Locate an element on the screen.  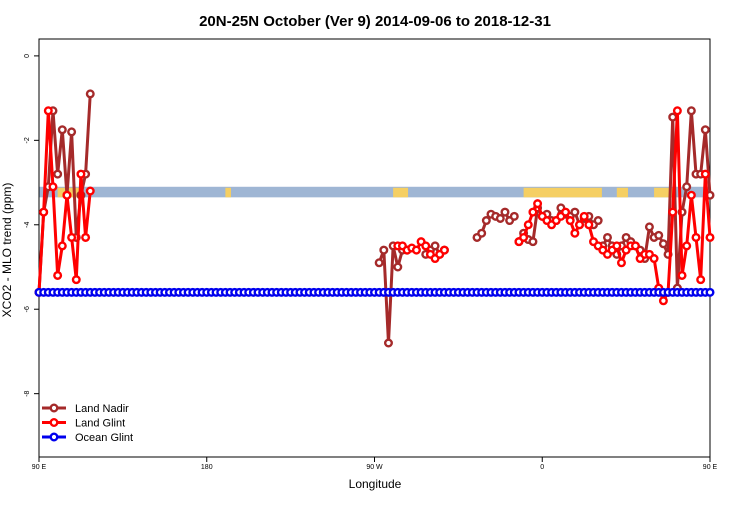
x-tick-label: 90 W is located at coordinates (374, 467).